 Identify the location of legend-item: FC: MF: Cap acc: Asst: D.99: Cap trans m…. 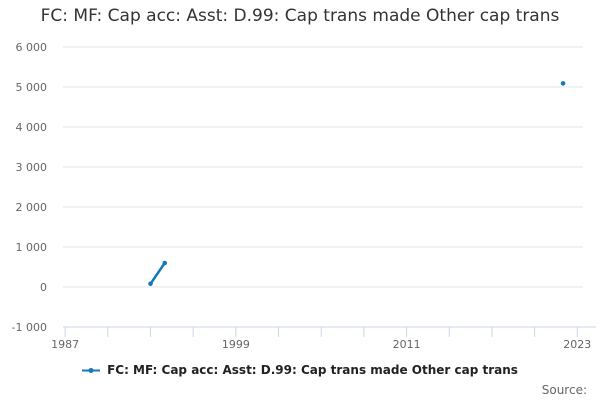
(300, 370).